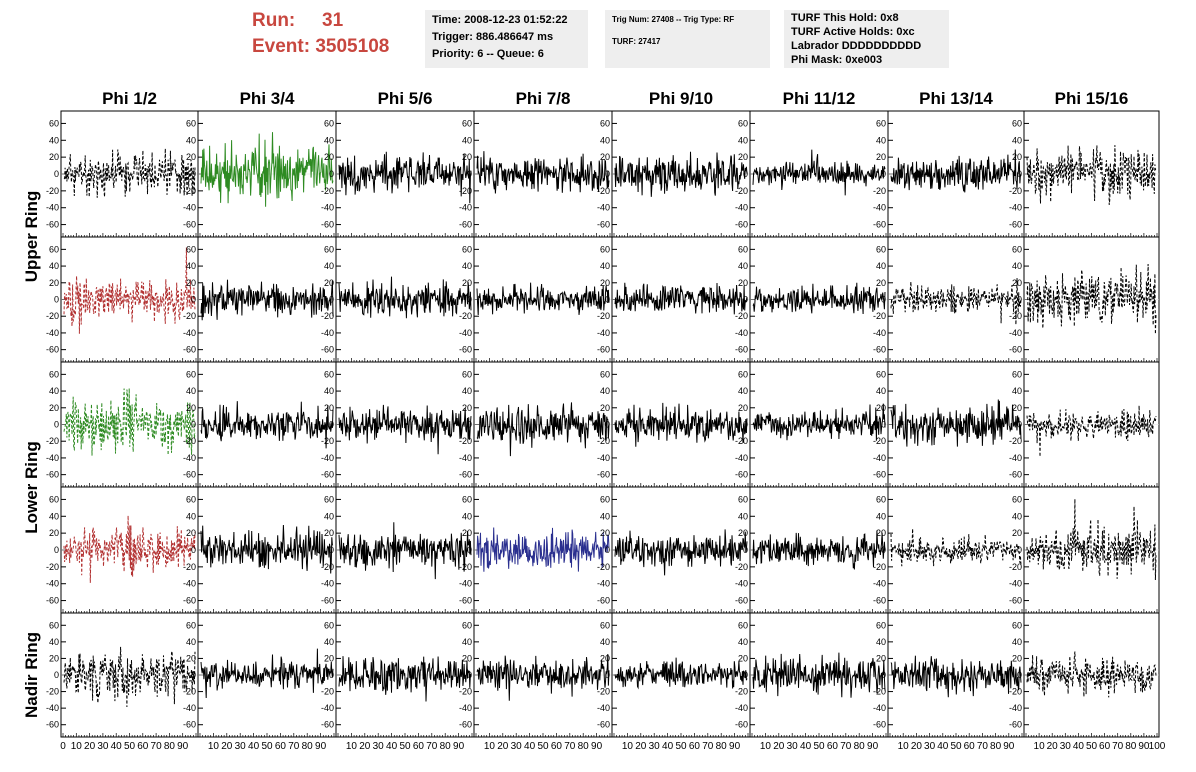  Describe the element at coordinates (227, 746) in the screenshot. I see `x-tick-label: 20` at that location.